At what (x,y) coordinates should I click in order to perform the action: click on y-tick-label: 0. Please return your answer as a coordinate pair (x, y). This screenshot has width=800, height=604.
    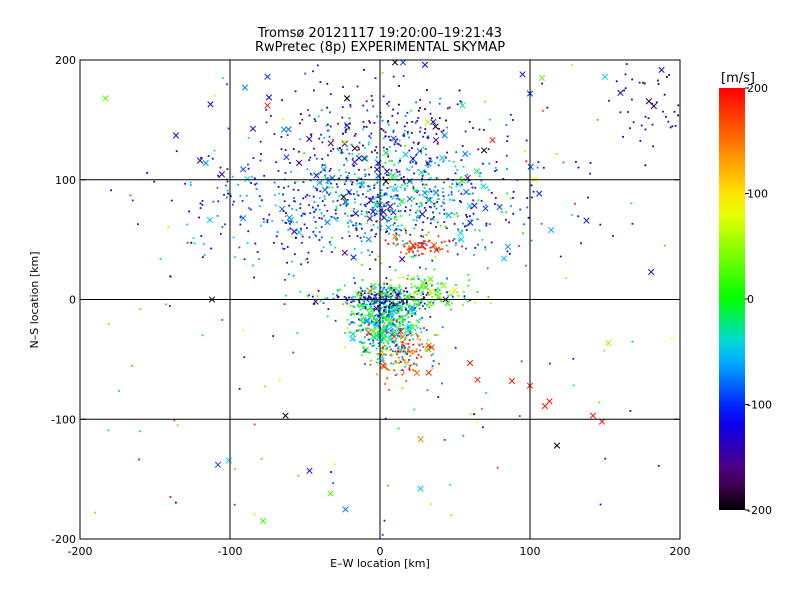
    Looking at the image, I should click on (72, 300).